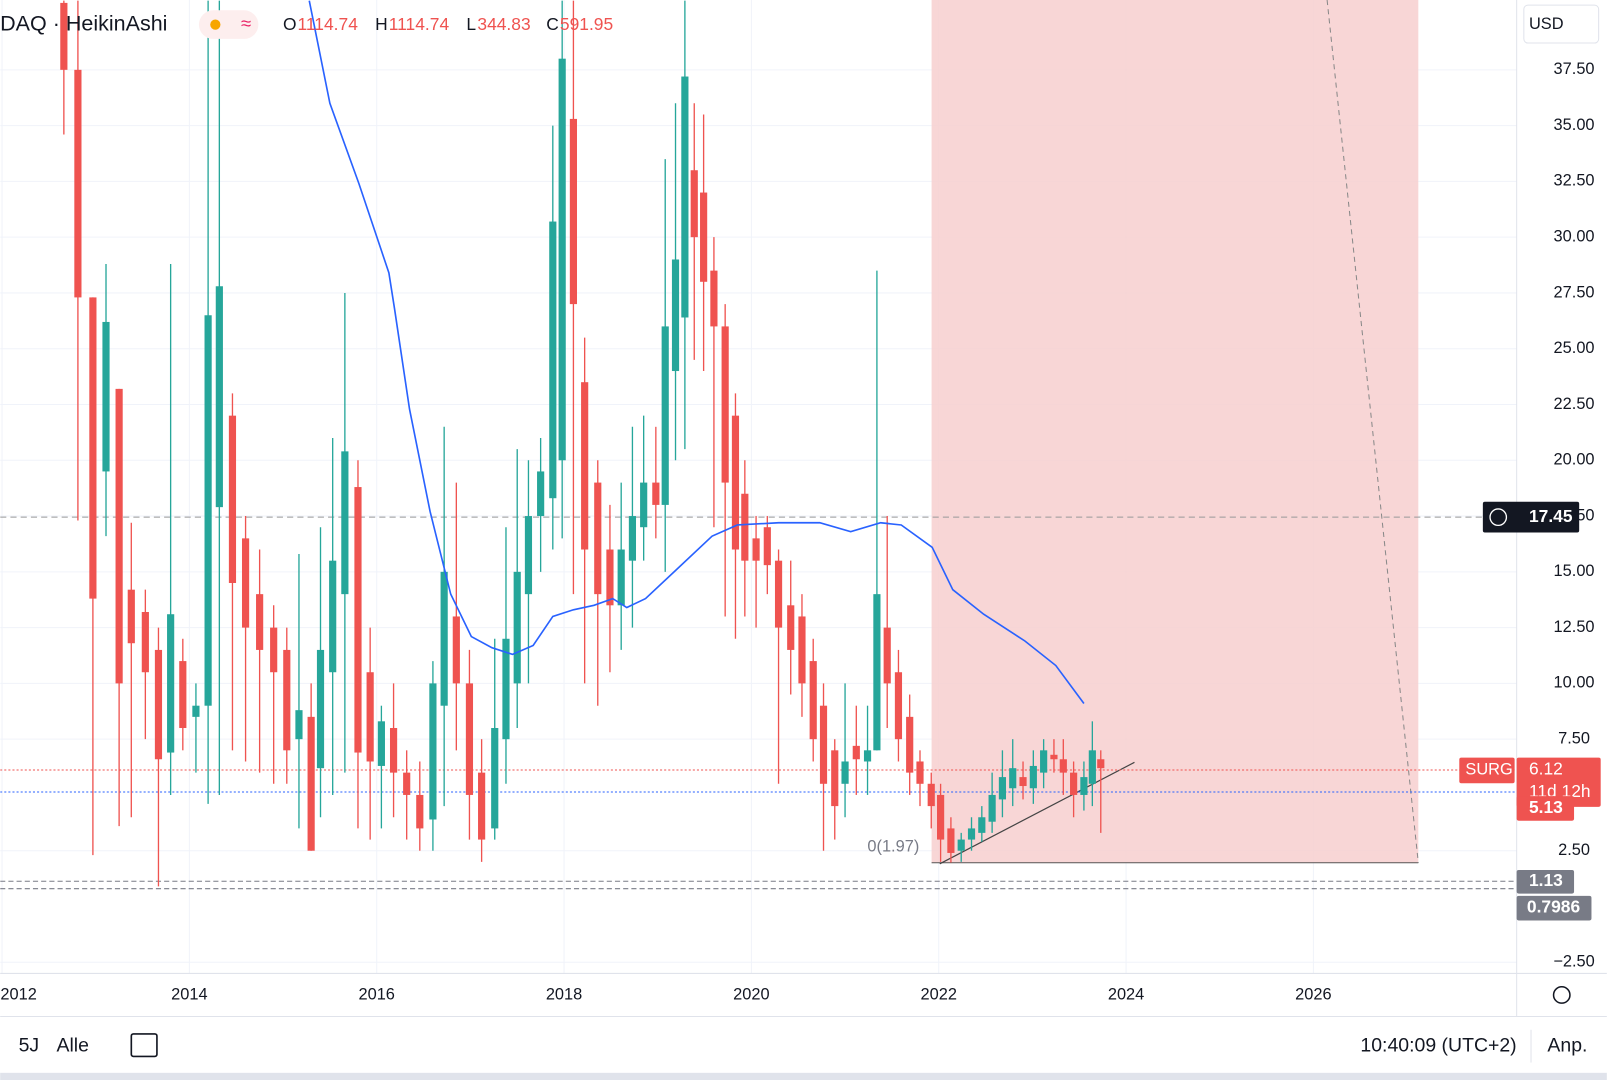 The width and height of the screenshot is (1607, 1085). Describe the element at coordinates (29, 1045) in the screenshot. I see `range-button: 5J` at that location.